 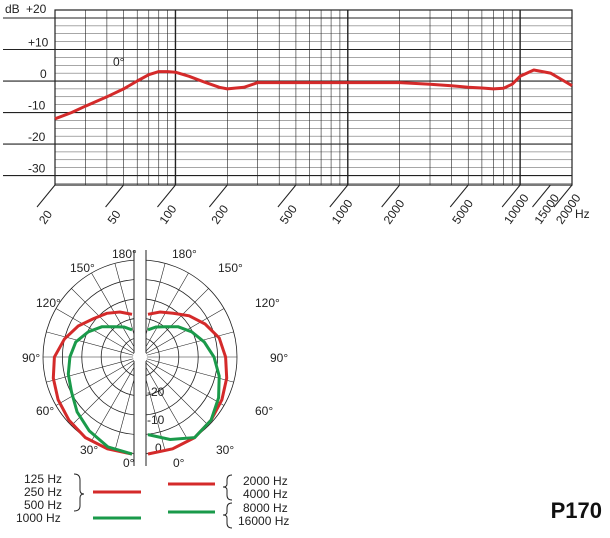 What do you see at coordinates (219, 214) in the screenshot?
I see `x-tick-label: 200` at bounding box center [219, 214].